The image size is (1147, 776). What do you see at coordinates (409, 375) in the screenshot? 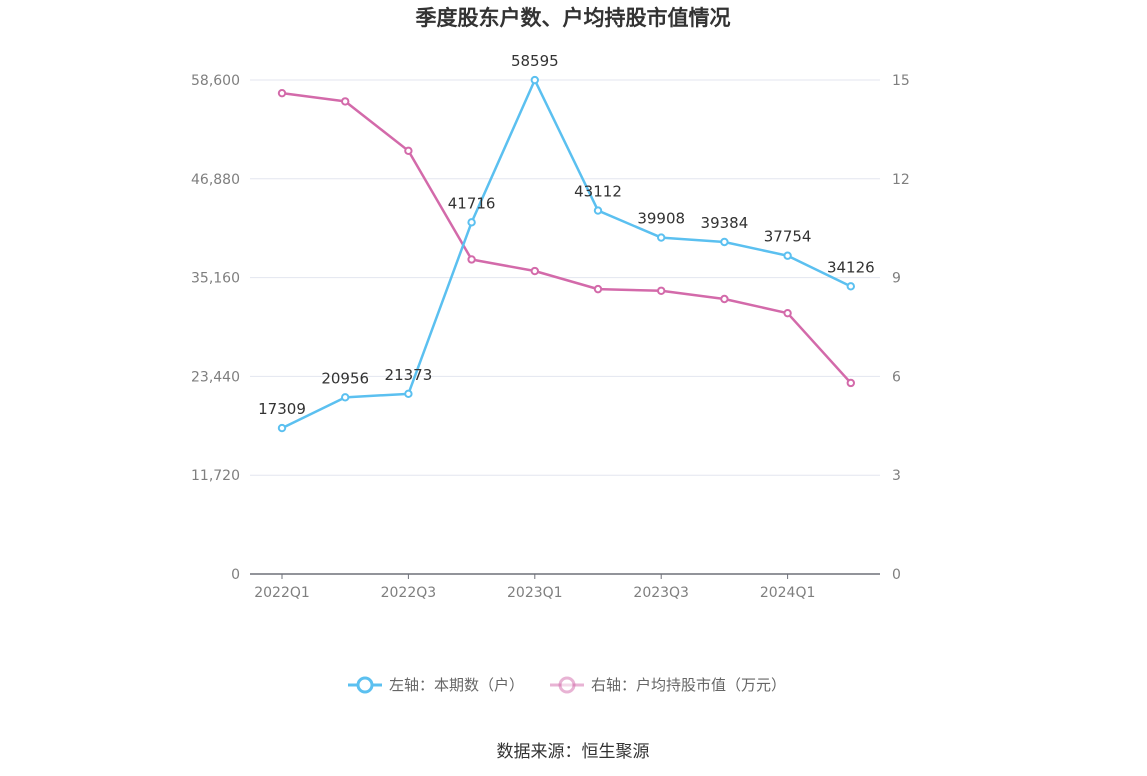
I see `data-label: 21373` at bounding box center [409, 375].